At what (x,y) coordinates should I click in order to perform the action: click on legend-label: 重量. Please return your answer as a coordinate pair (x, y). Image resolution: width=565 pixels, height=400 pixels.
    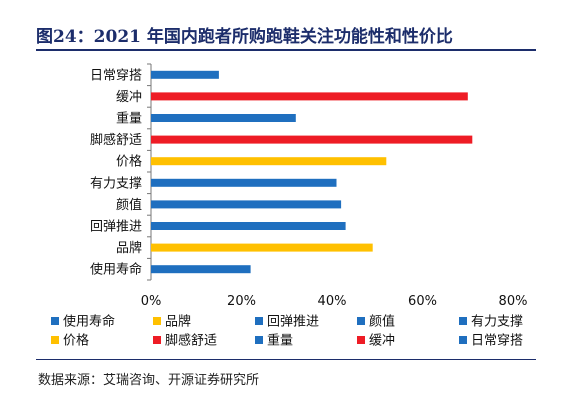
    Looking at the image, I should click on (280, 341).